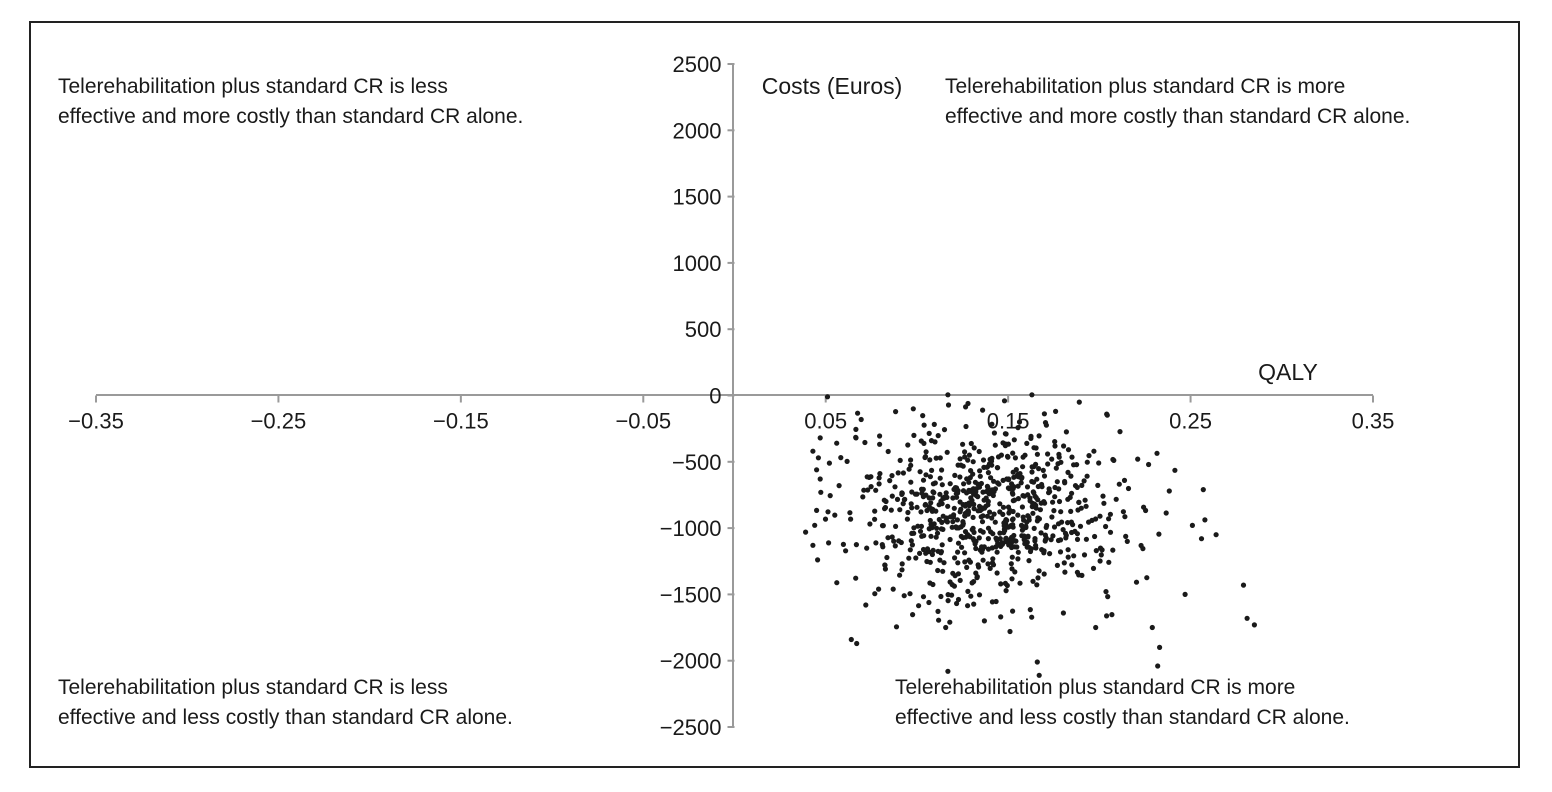  What do you see at coordinates (697, 130) in the screenshot?
I see `y-tick-label: 2000` at bounding box center [697, 130].